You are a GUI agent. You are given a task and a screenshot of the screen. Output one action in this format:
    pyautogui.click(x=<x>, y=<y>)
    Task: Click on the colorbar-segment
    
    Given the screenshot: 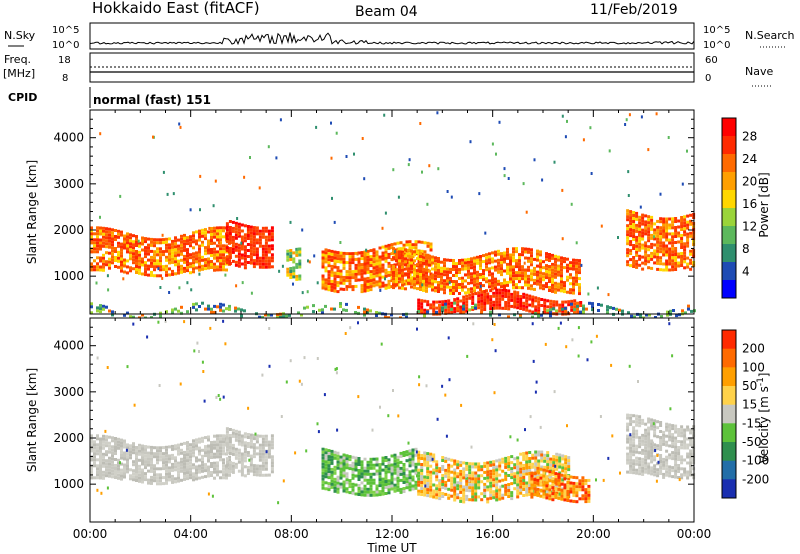 What is the action you would take?
    pyautogui.click(x=729, y=289)
    